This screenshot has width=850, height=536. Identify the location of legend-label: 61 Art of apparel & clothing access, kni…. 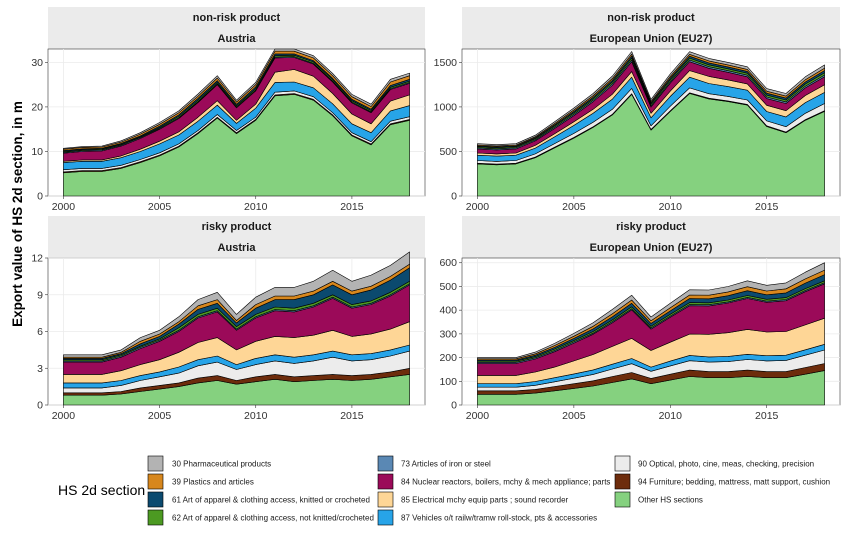
(271, 500).